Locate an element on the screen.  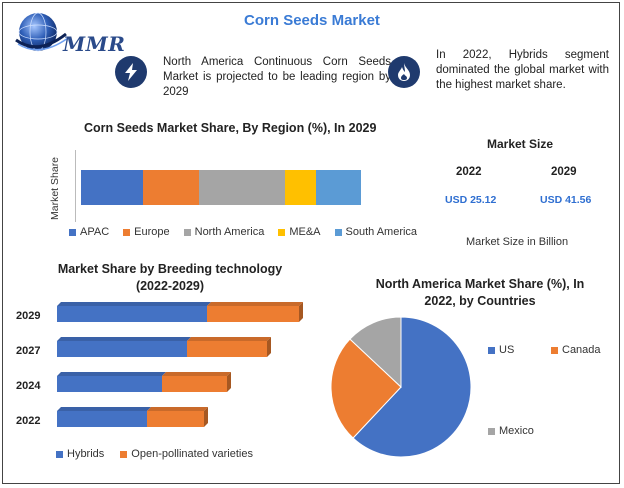
region-bar-segment-apac is located at coordinates (112, 187).